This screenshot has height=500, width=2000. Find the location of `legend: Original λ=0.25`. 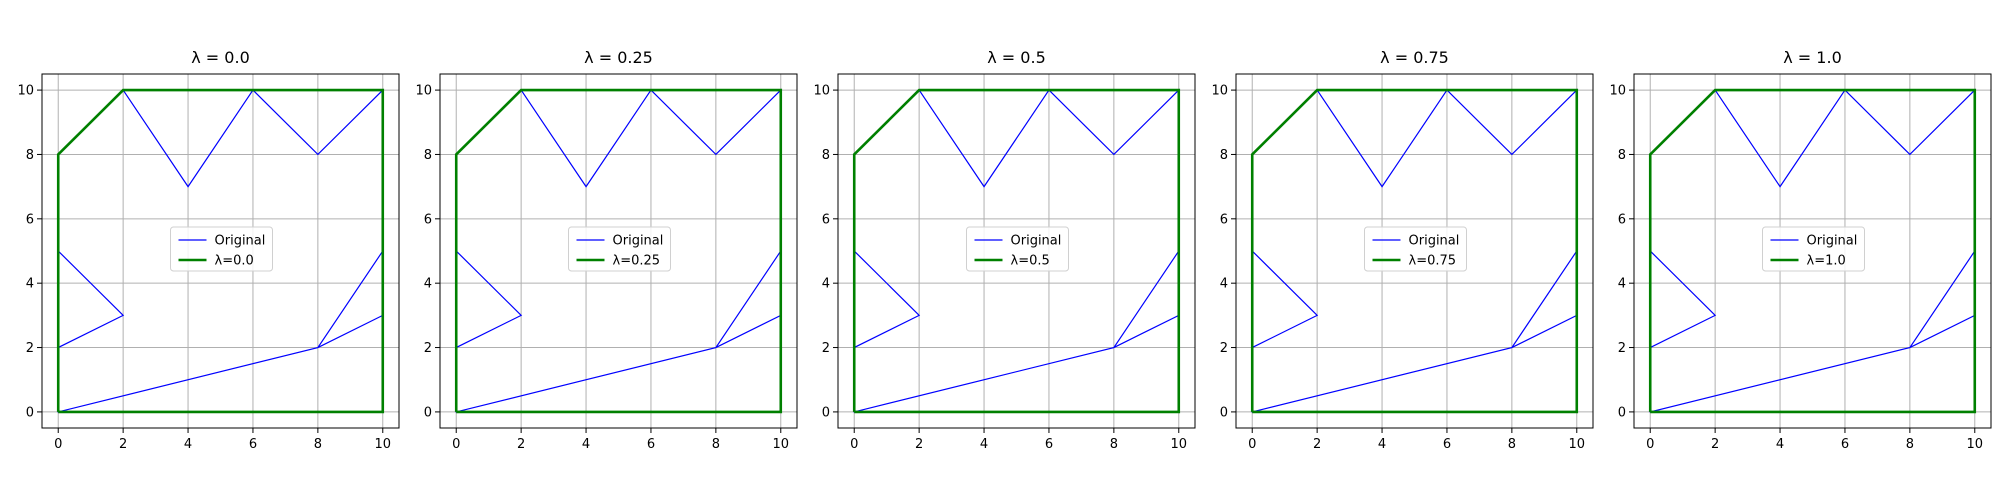

legend: Original λ=0.25 is located at coordinates (619, 249).